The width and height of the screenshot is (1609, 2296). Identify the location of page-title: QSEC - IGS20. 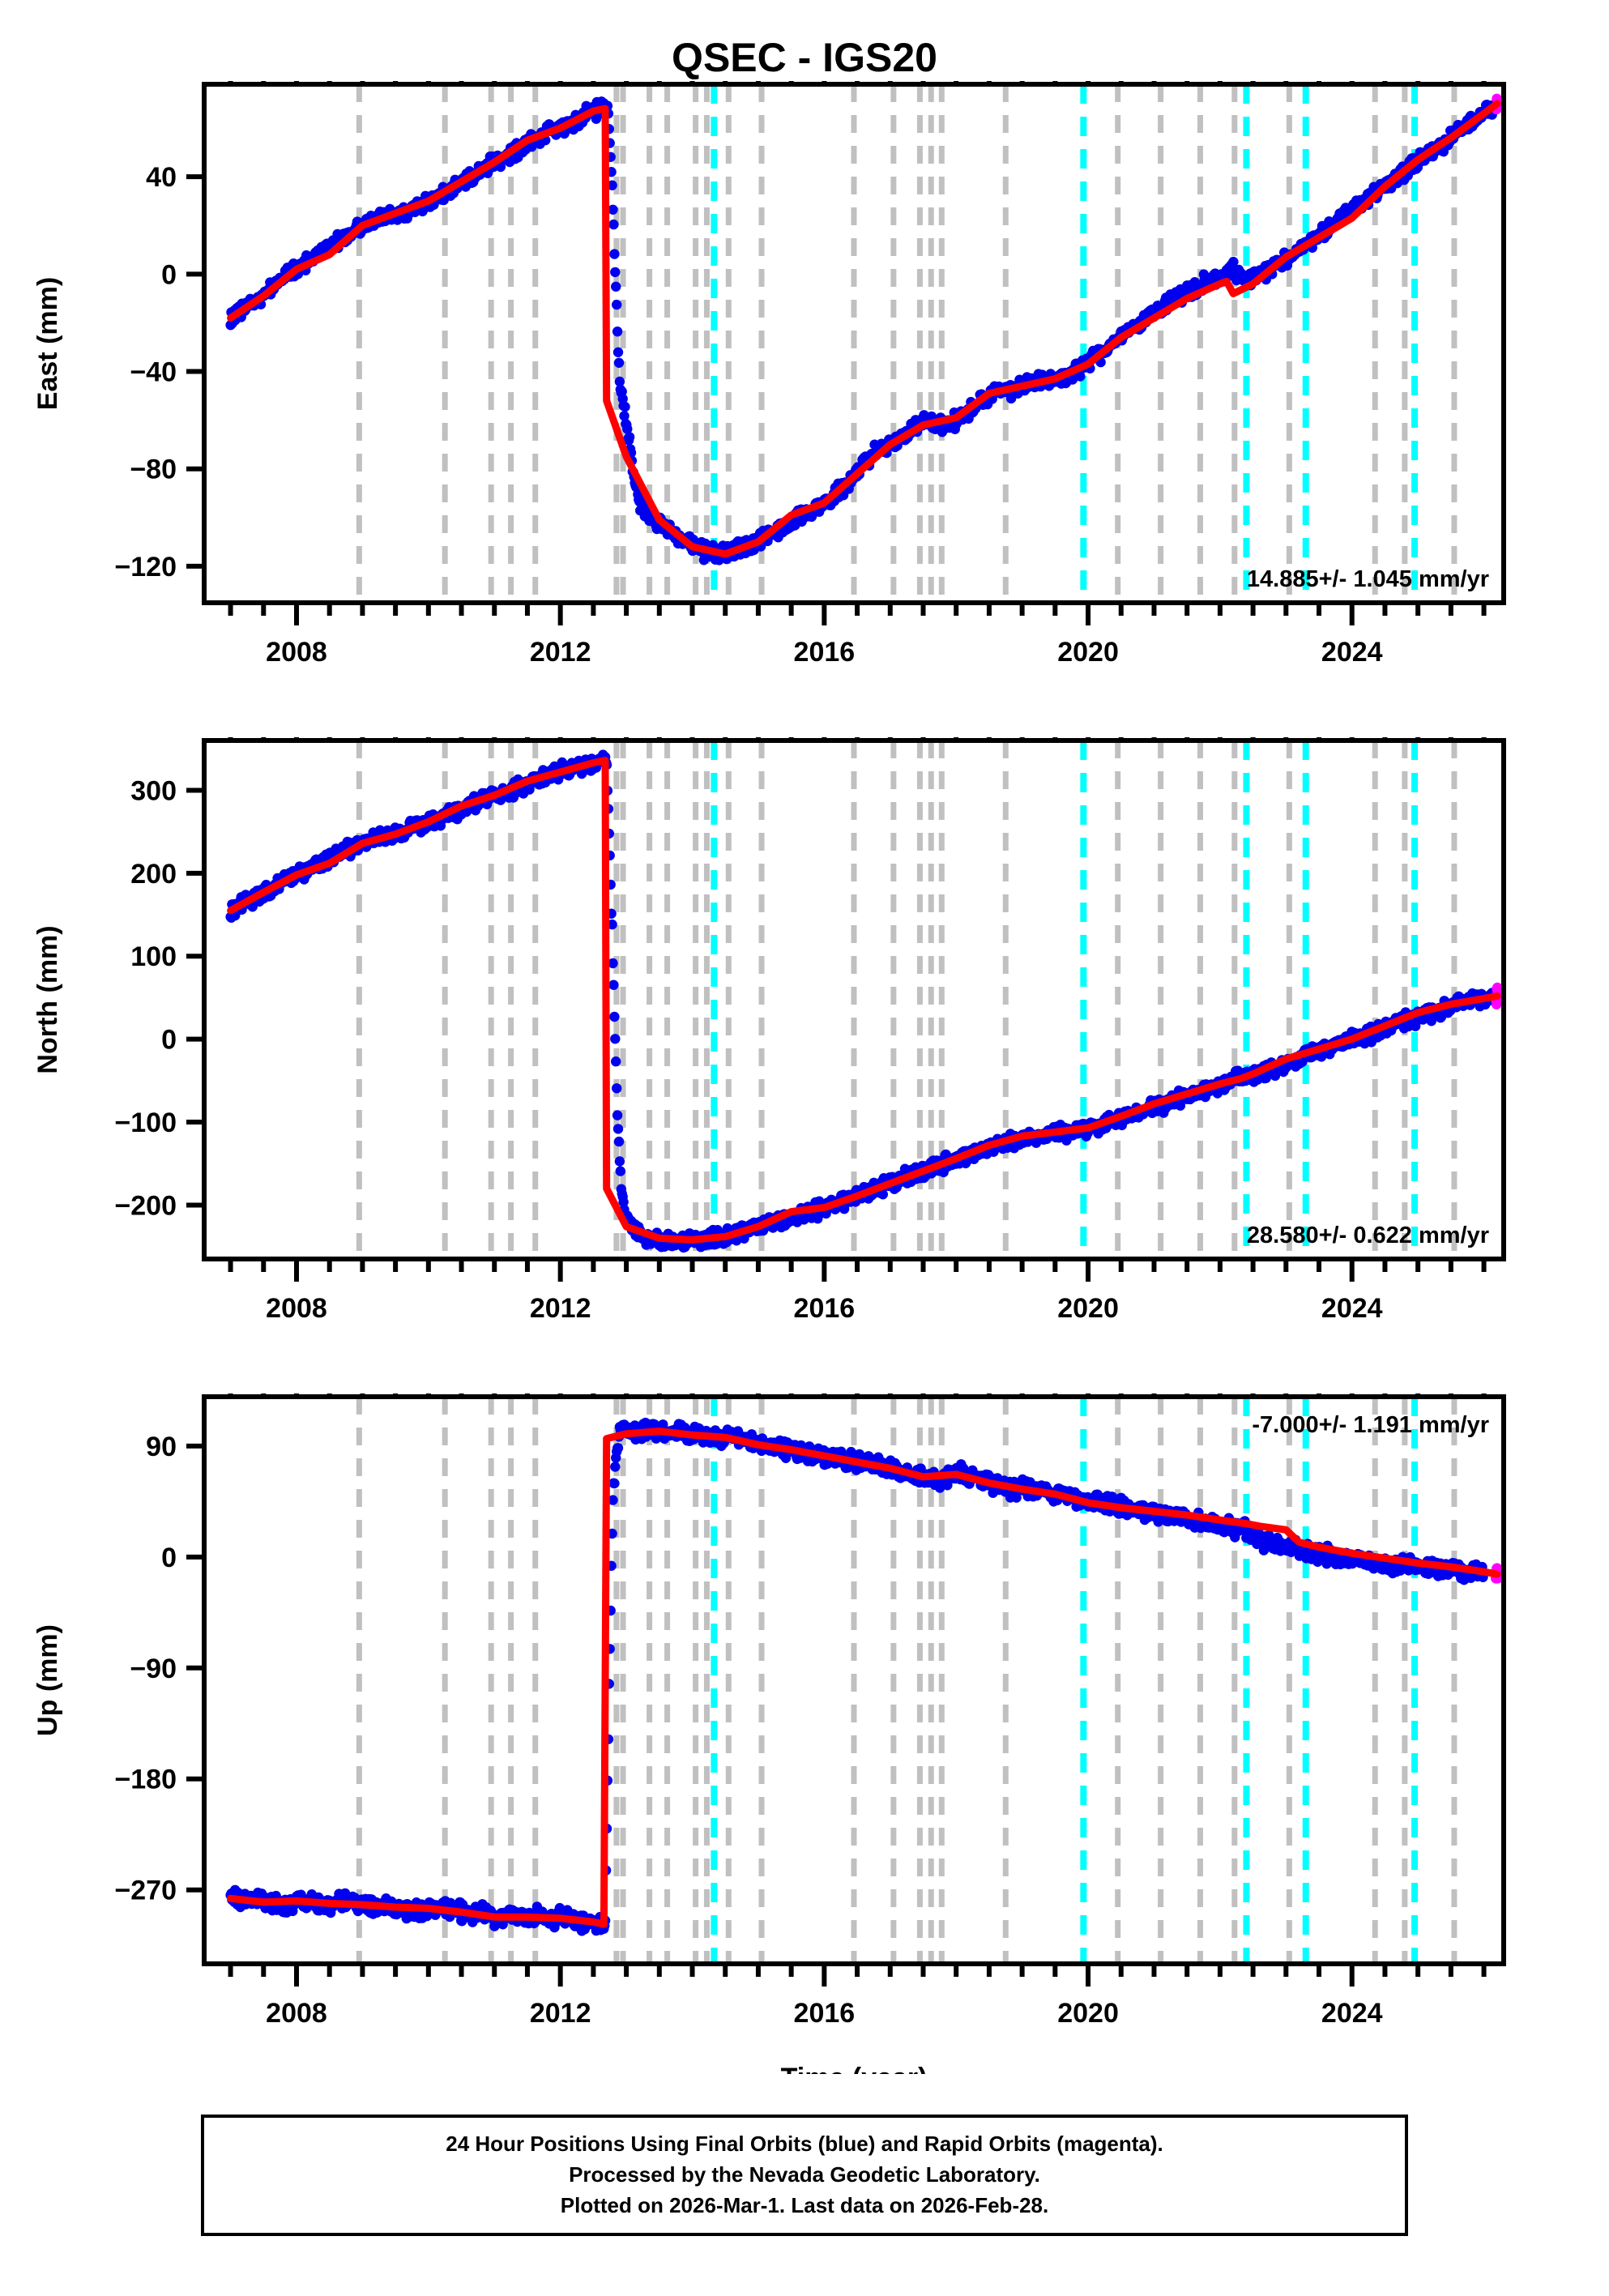
(804, 57).